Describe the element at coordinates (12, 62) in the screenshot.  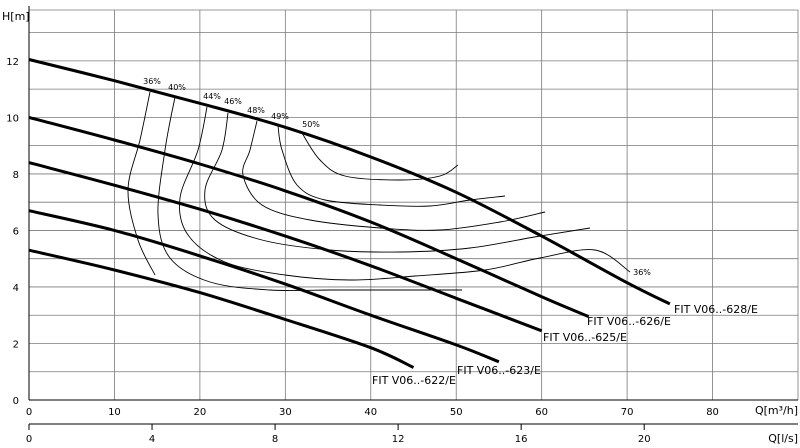
I see `y-tick-label: 12` at that location.